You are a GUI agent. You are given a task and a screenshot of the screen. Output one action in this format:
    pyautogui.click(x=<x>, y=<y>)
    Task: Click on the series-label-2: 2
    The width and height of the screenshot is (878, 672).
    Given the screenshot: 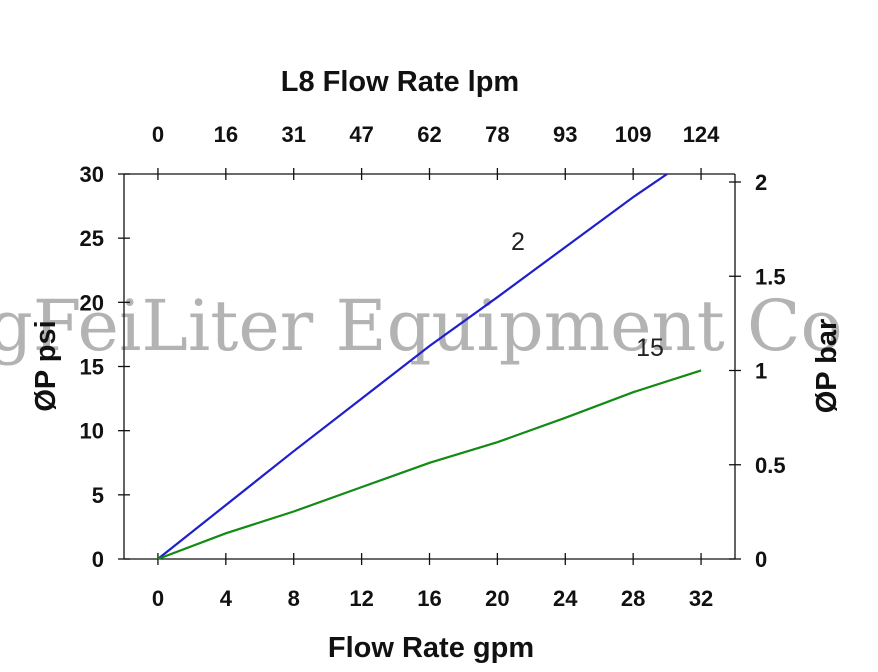 What is the action you would take?
    pyautogui.click(x=518, y=242)
    